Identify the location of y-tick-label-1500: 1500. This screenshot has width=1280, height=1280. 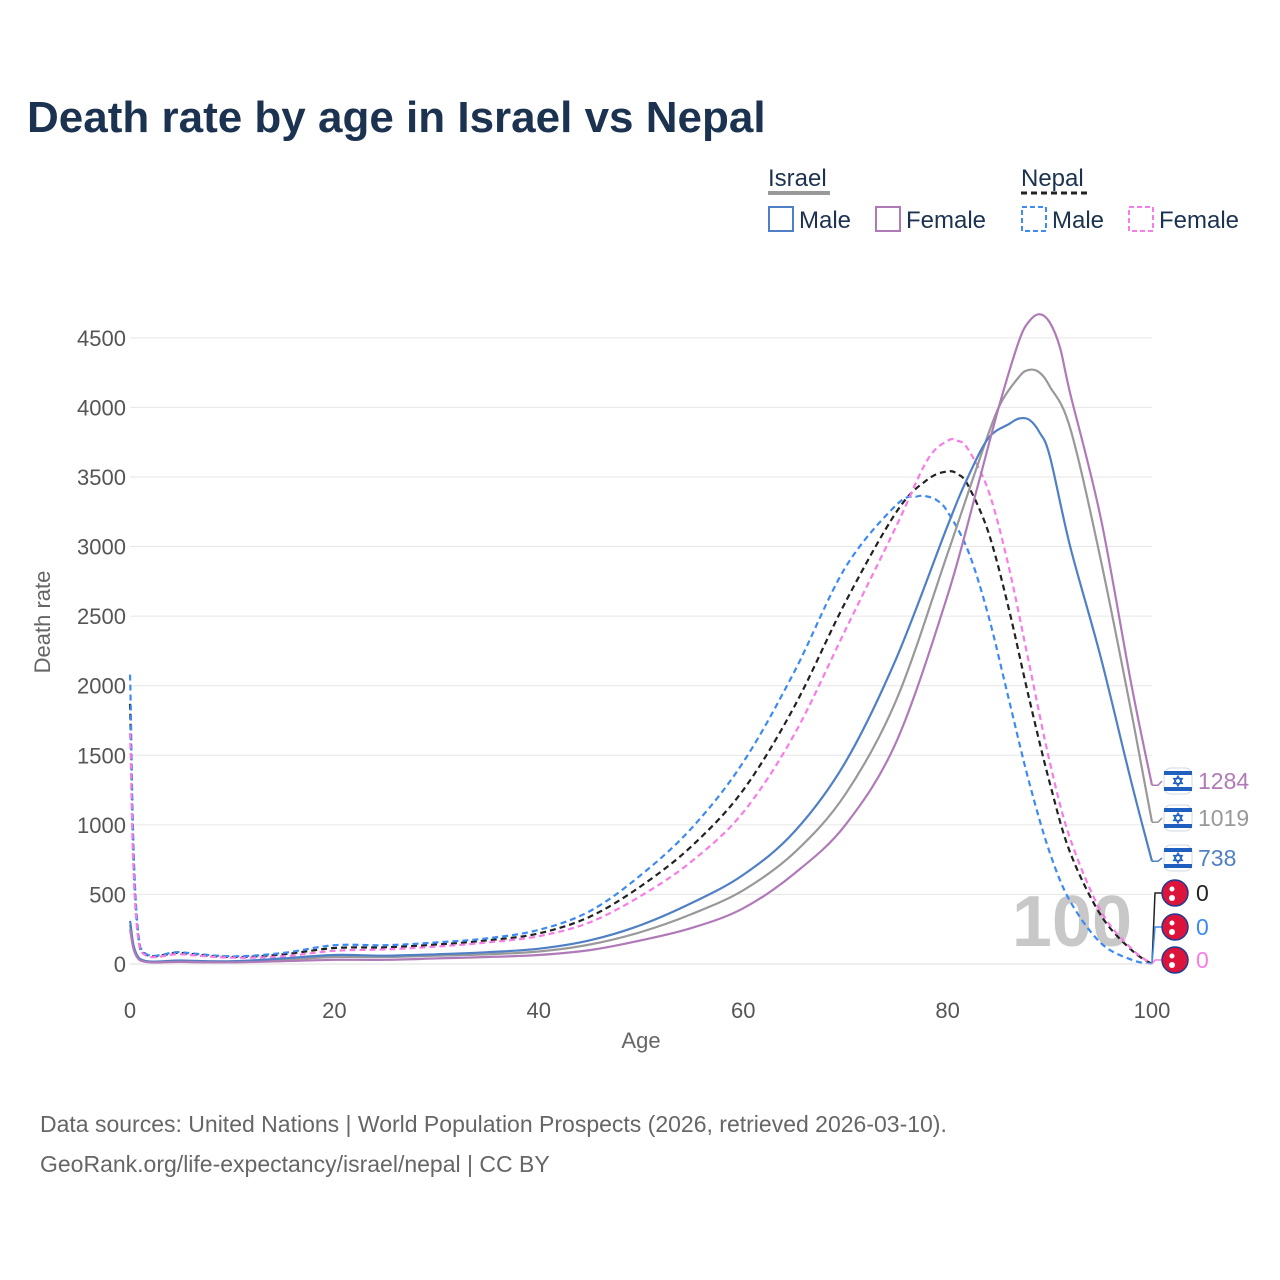
(101, 755).